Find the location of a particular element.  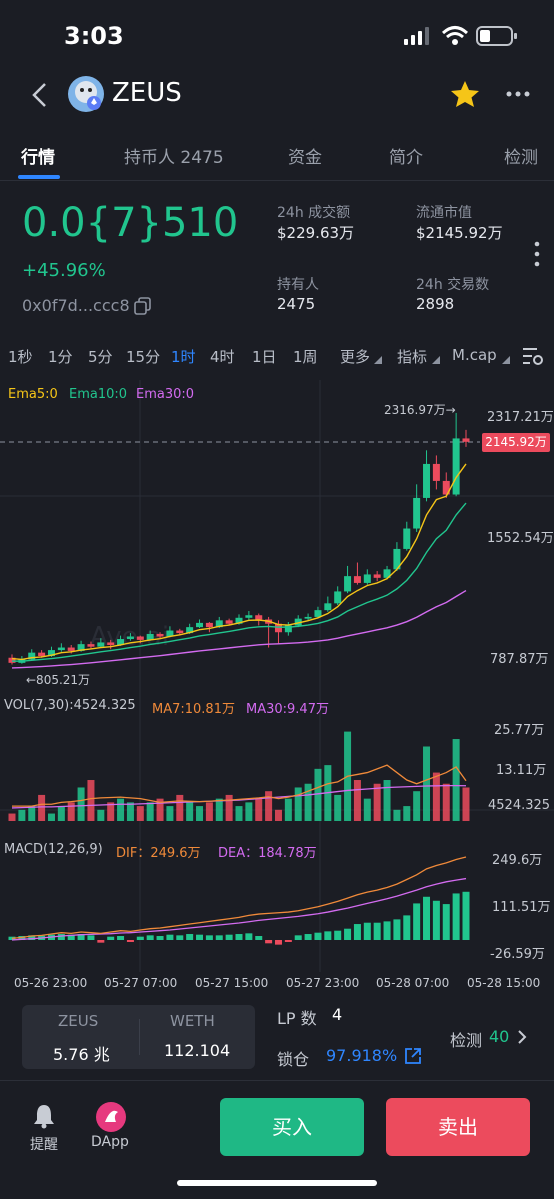

legend-dea: DEA：184.78万 is located at coordinates (267, 853).